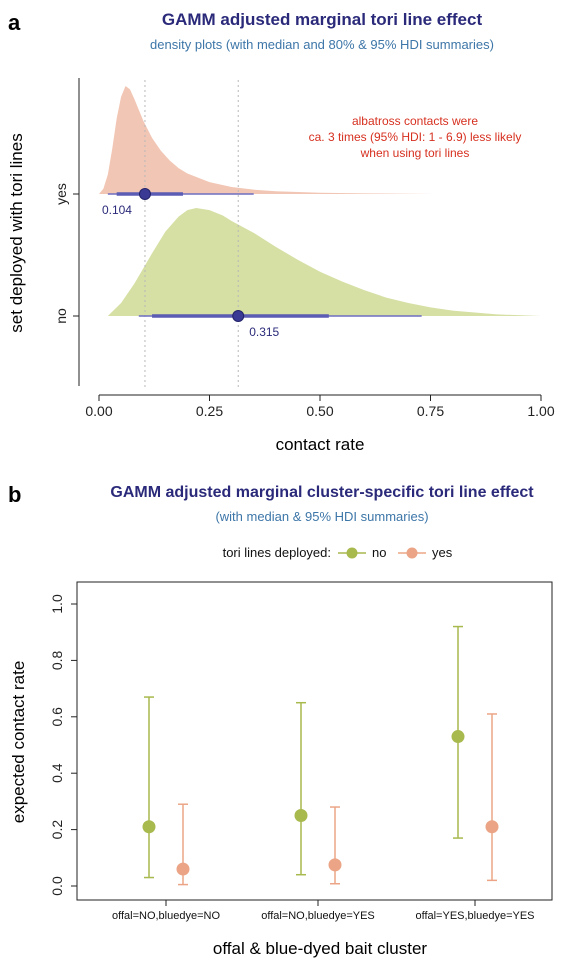 Image resolution: width=567 pixels, height=962 pixels. Describe the element at coordinates (66, 253) in the screenshot. I see `panel-a-y-ticks: yes no` at that location.